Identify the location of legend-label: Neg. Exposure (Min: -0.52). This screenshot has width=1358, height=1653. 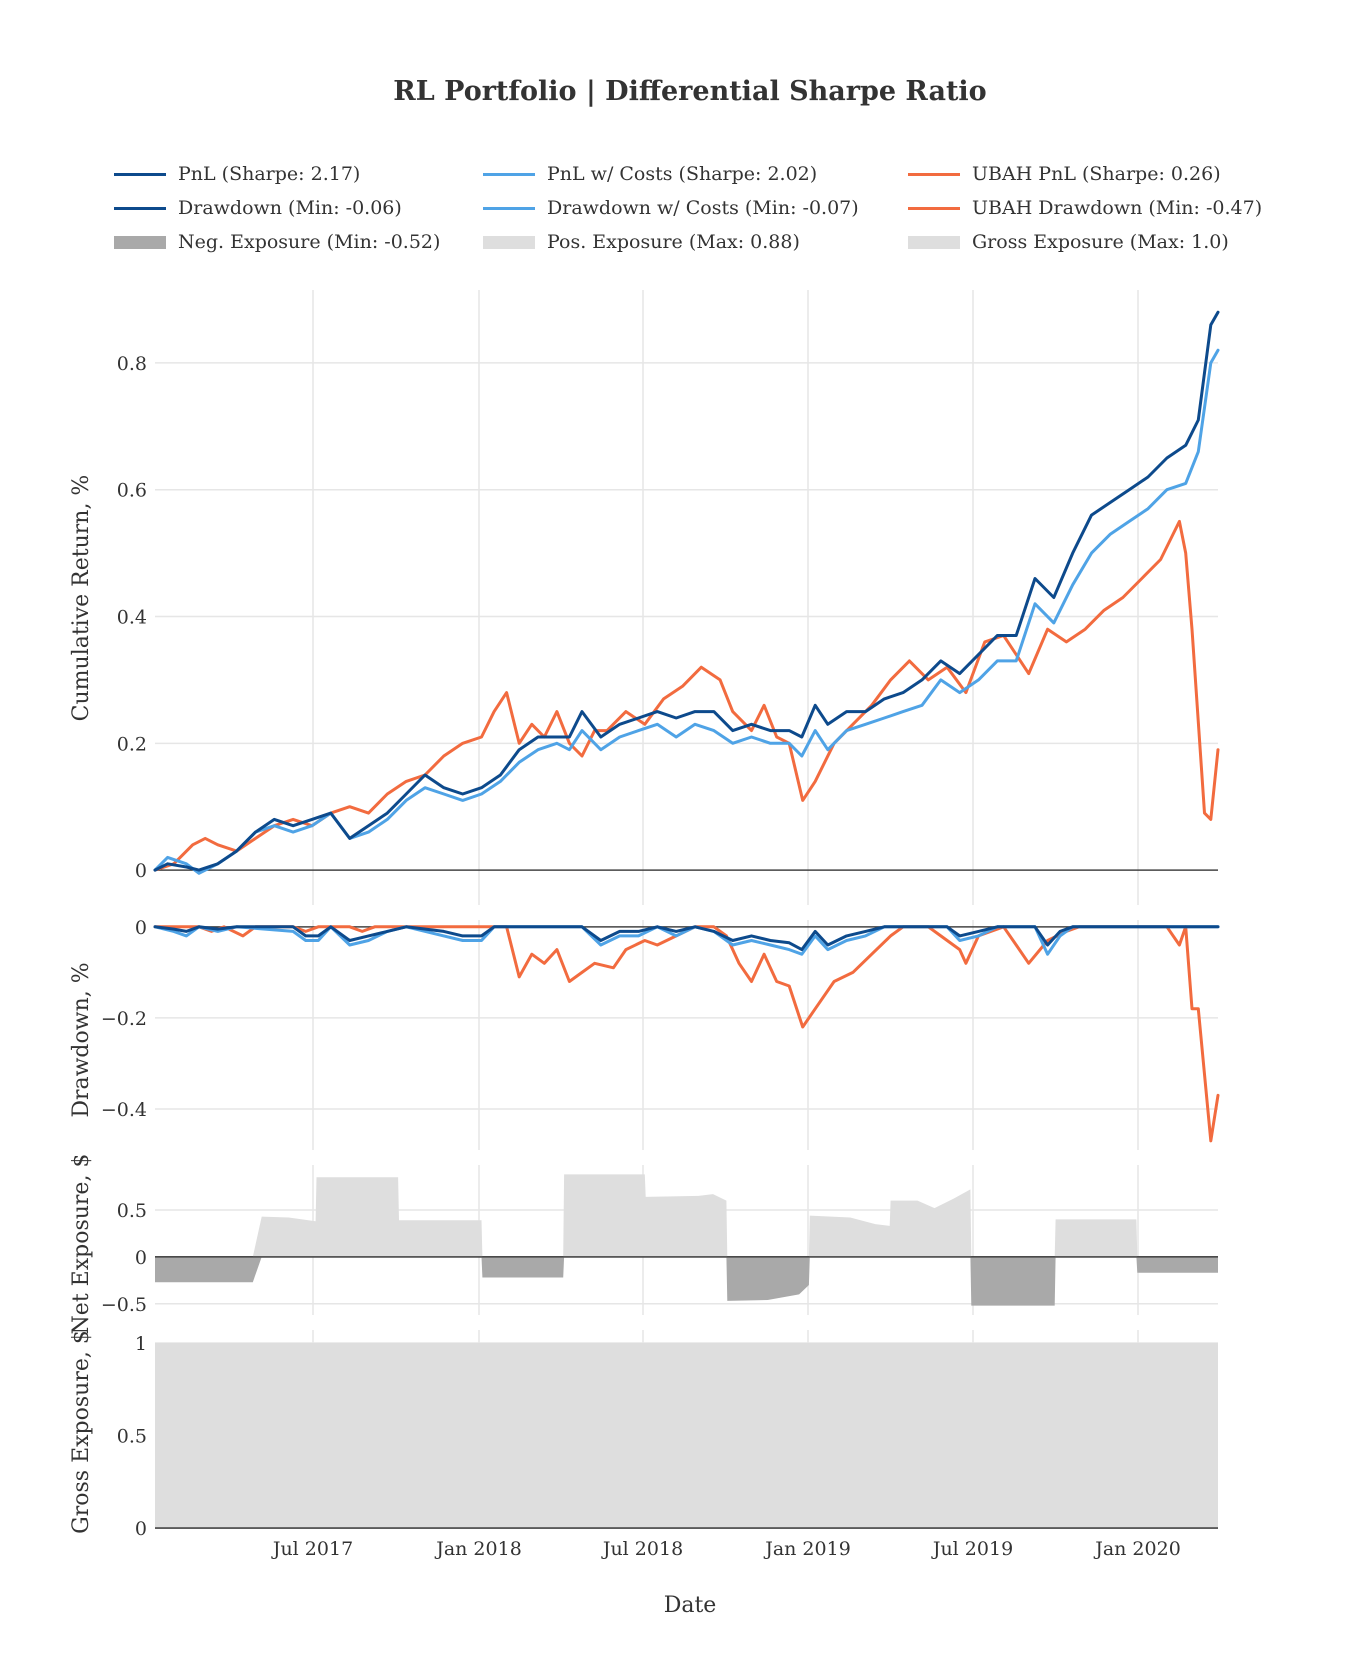
(309, 242).